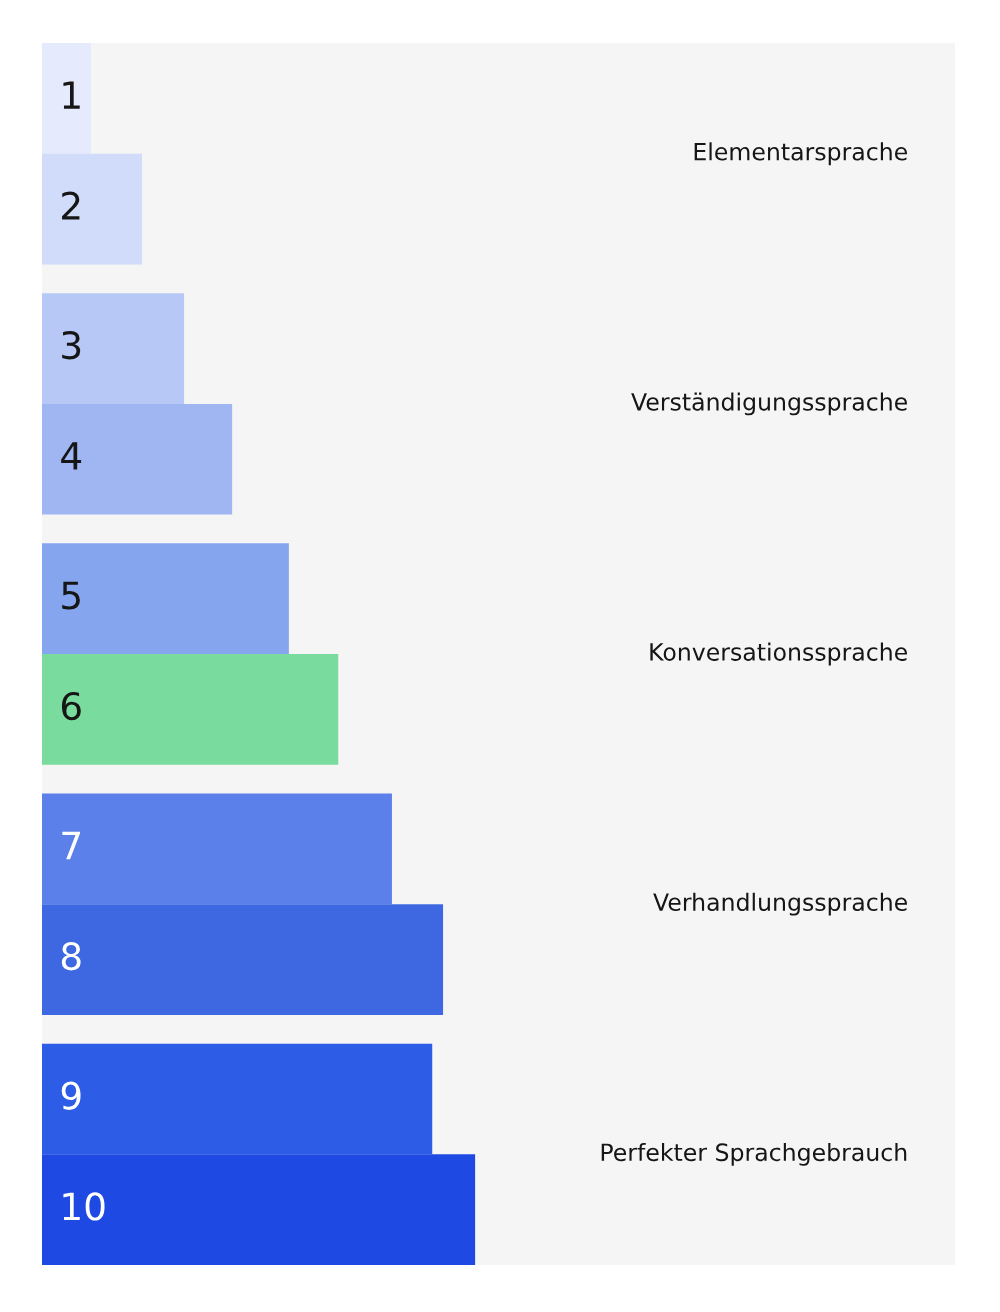  Describe the element at coordinates (754, 1154) in the screenshot. I see `text: Perfekter Sprachgebrauch` at that location.